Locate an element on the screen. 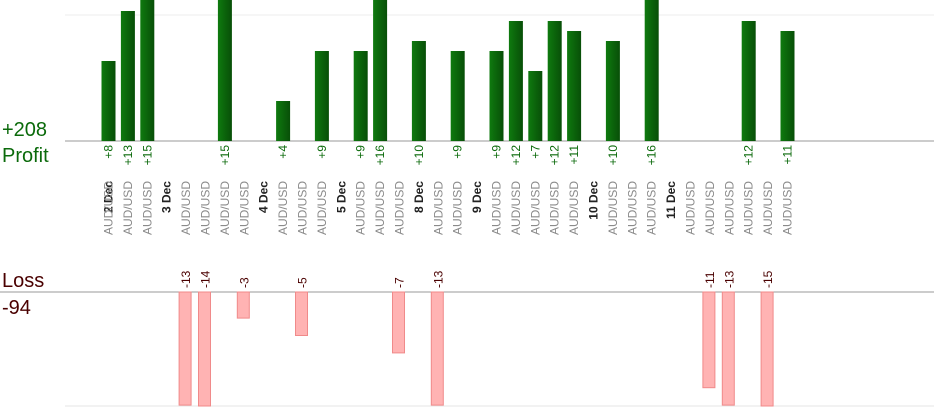  profit-value-label: +4 is located at coordinates (283, 152).